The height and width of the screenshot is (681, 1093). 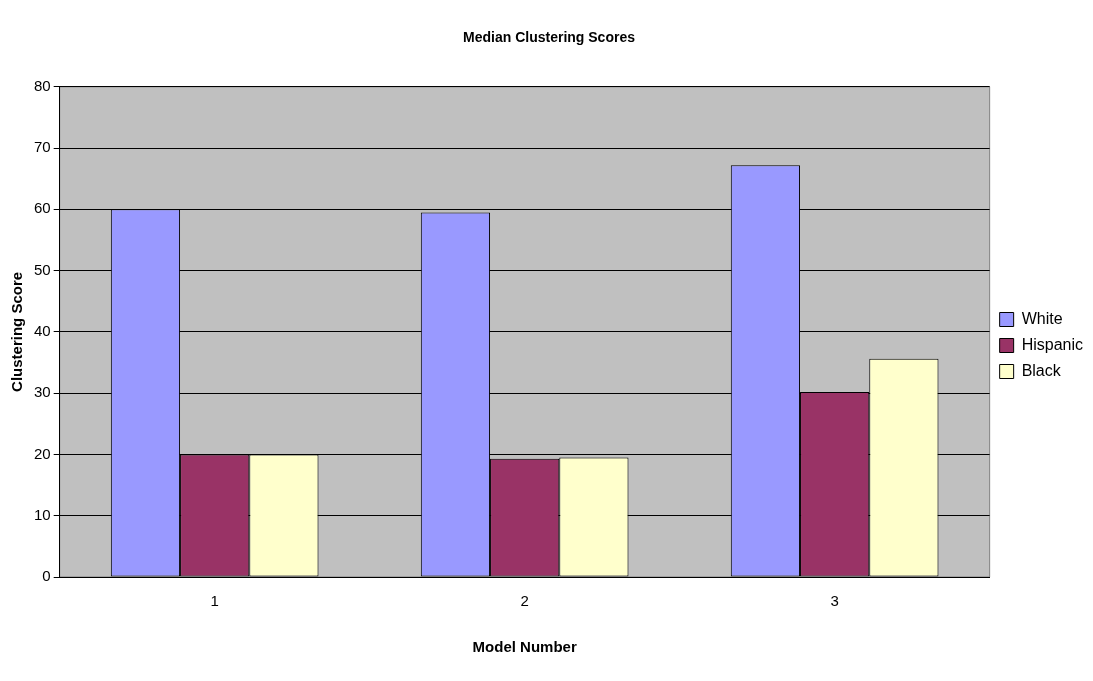 I want to click on x-tick-label: 1, so click(x=214, y=601).